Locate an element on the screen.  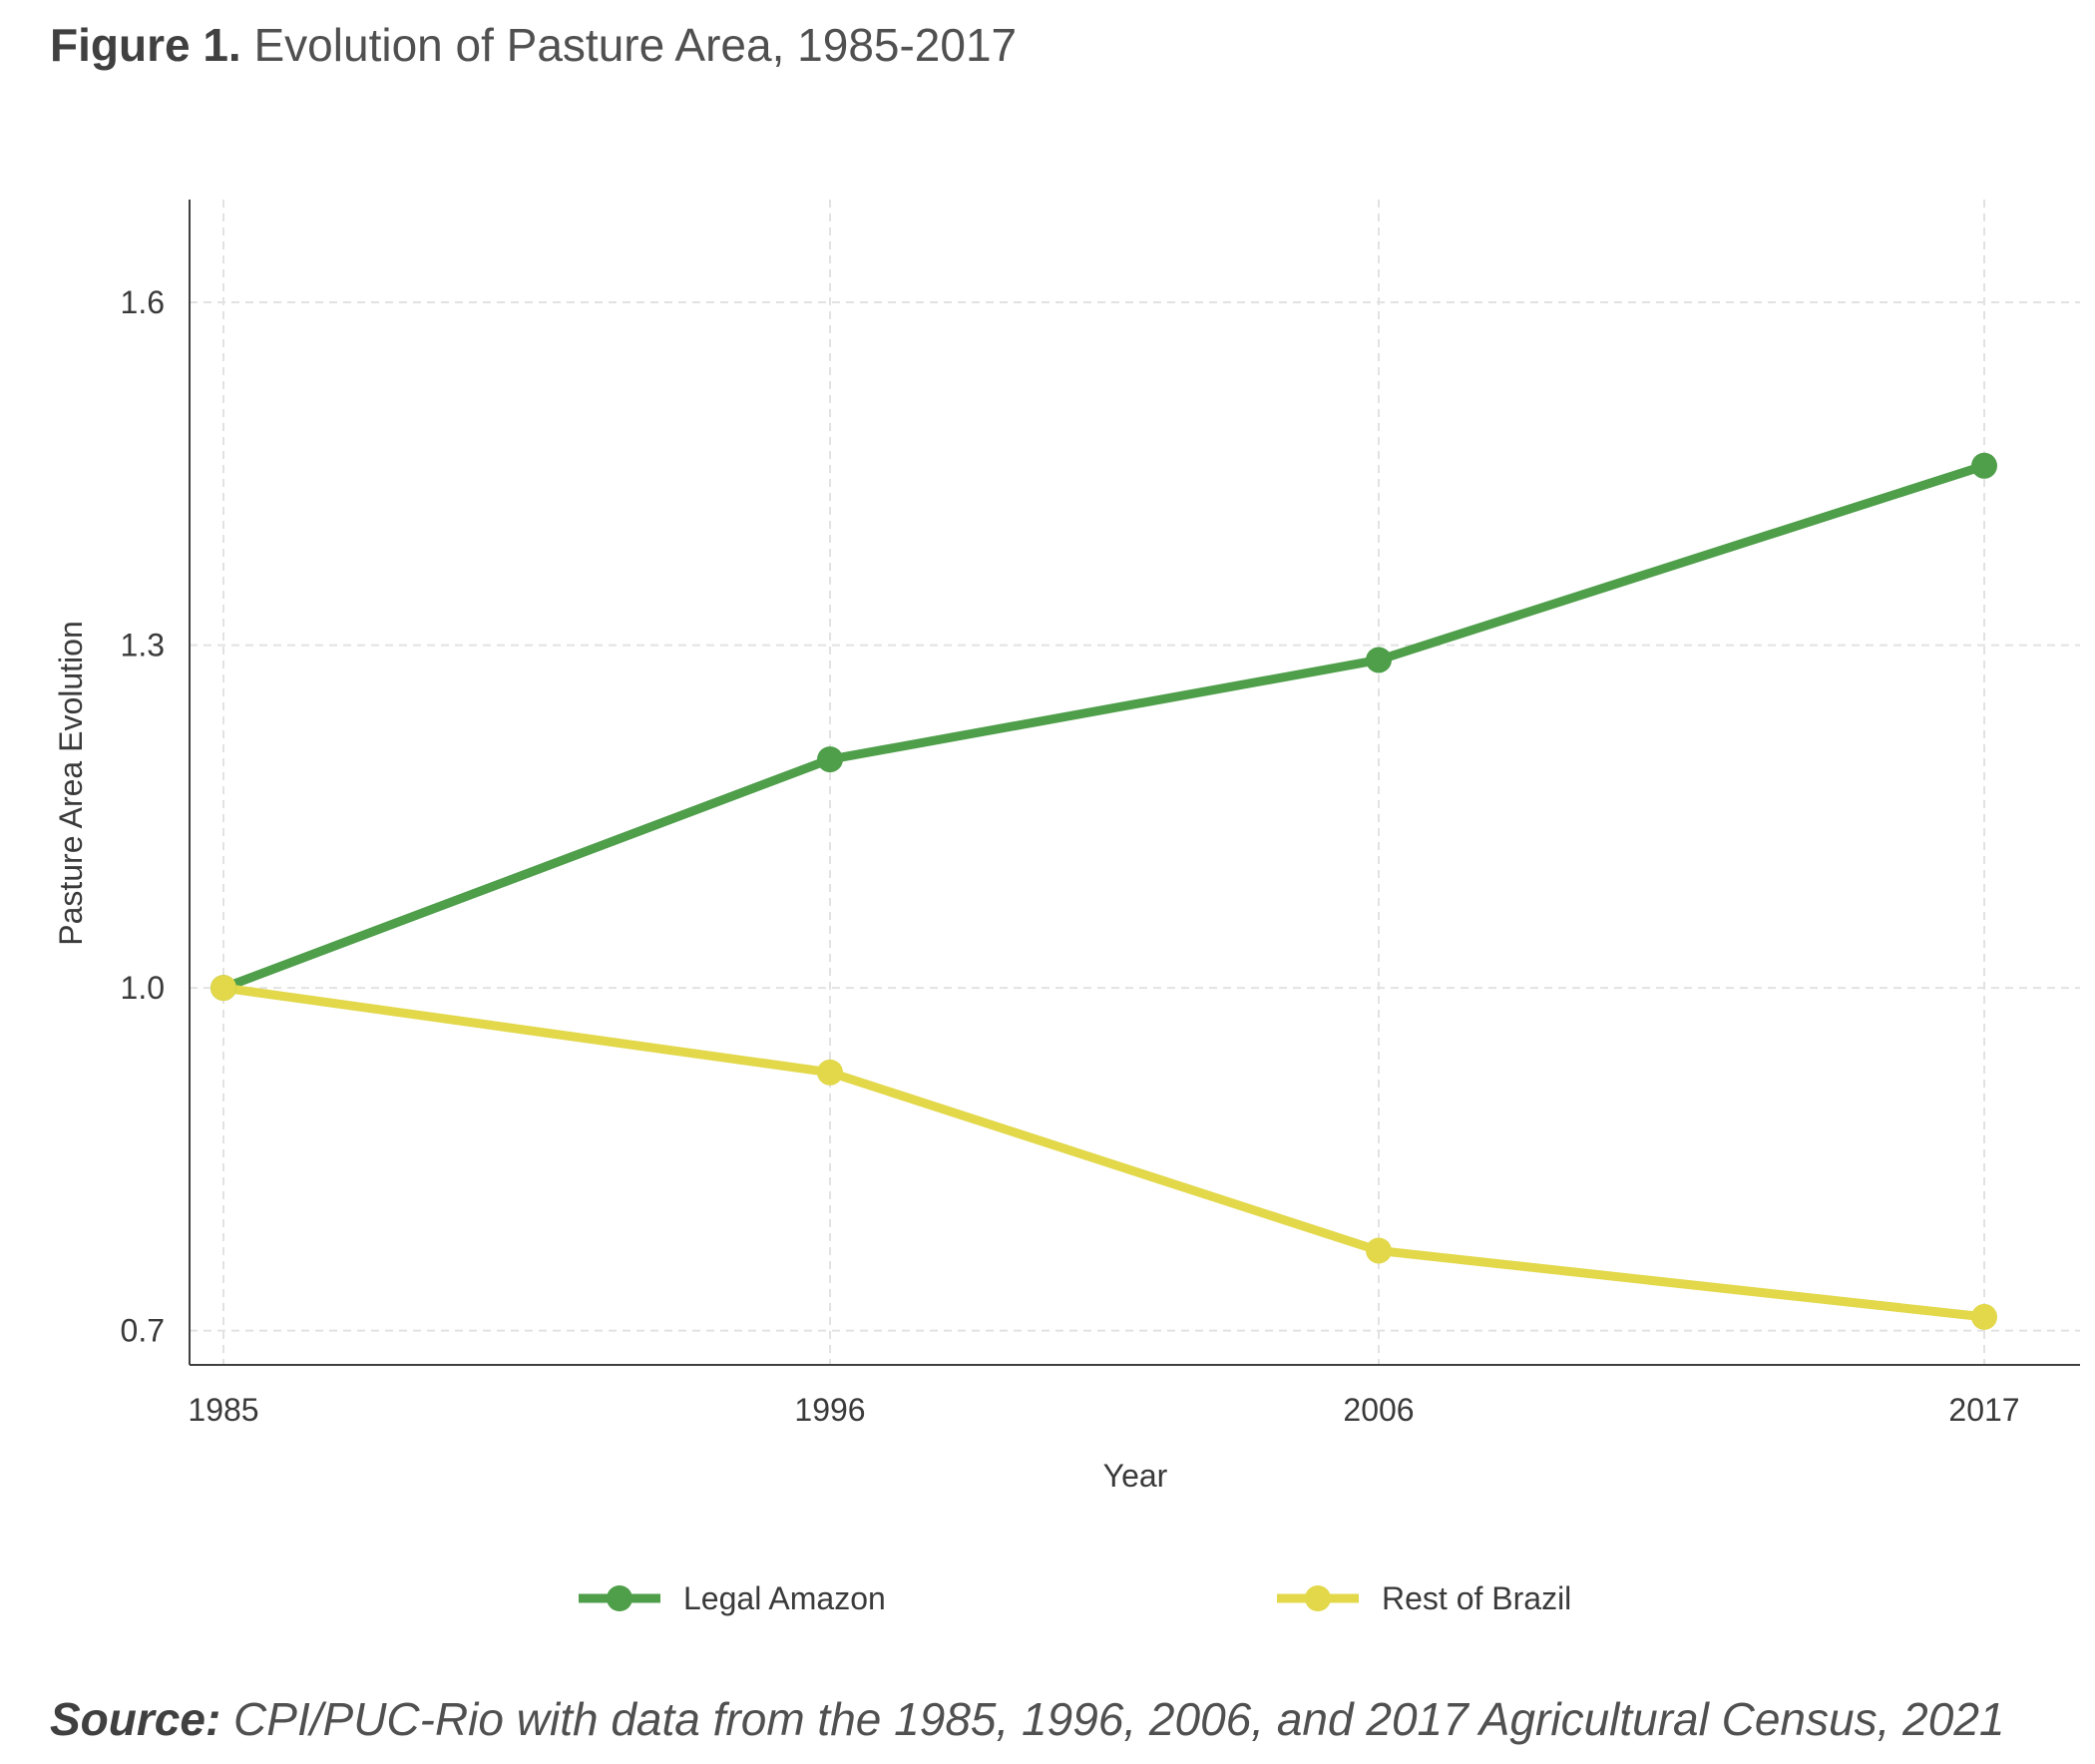
legend-label: Legal Amazon is located at coordinates (784, 1598).